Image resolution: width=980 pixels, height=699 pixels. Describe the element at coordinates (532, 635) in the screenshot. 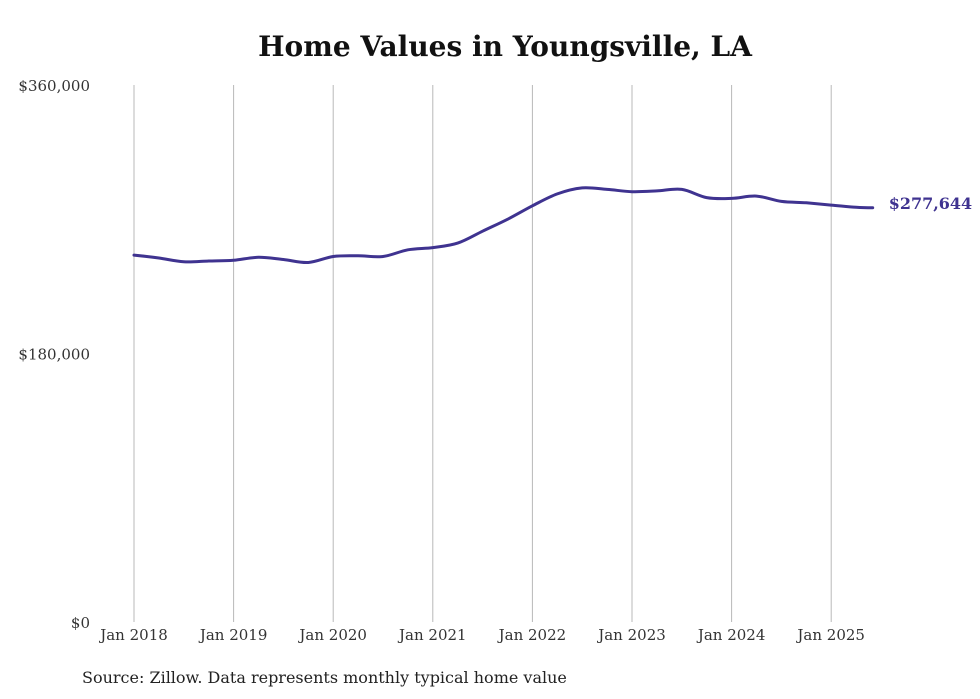

I see `x-tick-label: Jan 2022` at that location.